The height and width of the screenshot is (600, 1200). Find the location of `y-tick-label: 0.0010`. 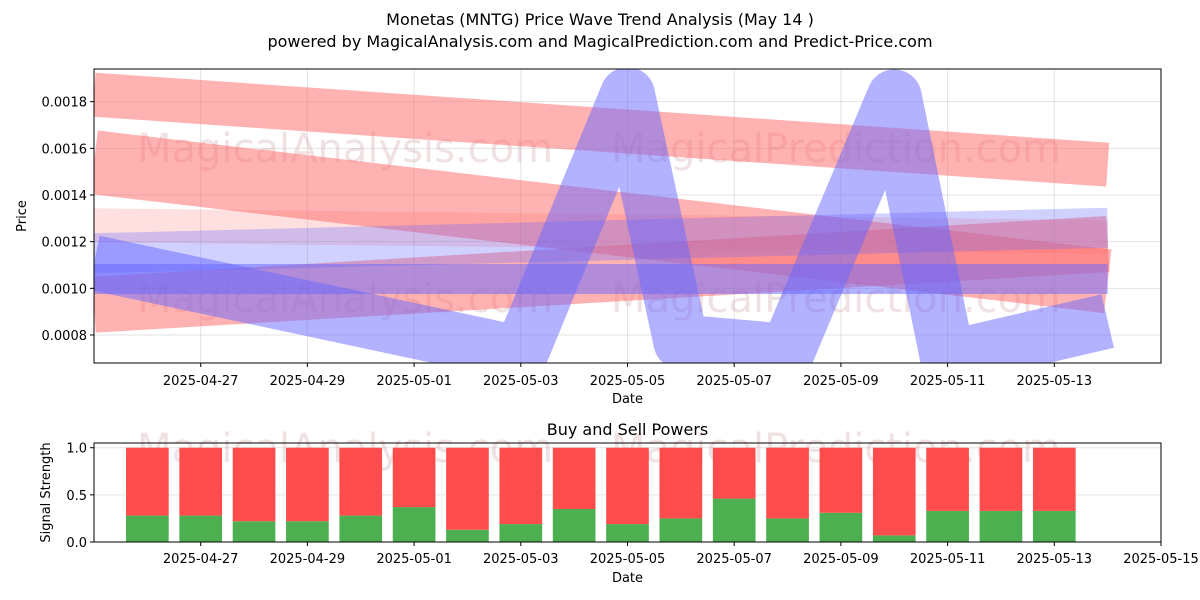

y-tick-label: 0.0010 is located at coordinates (65, 289).